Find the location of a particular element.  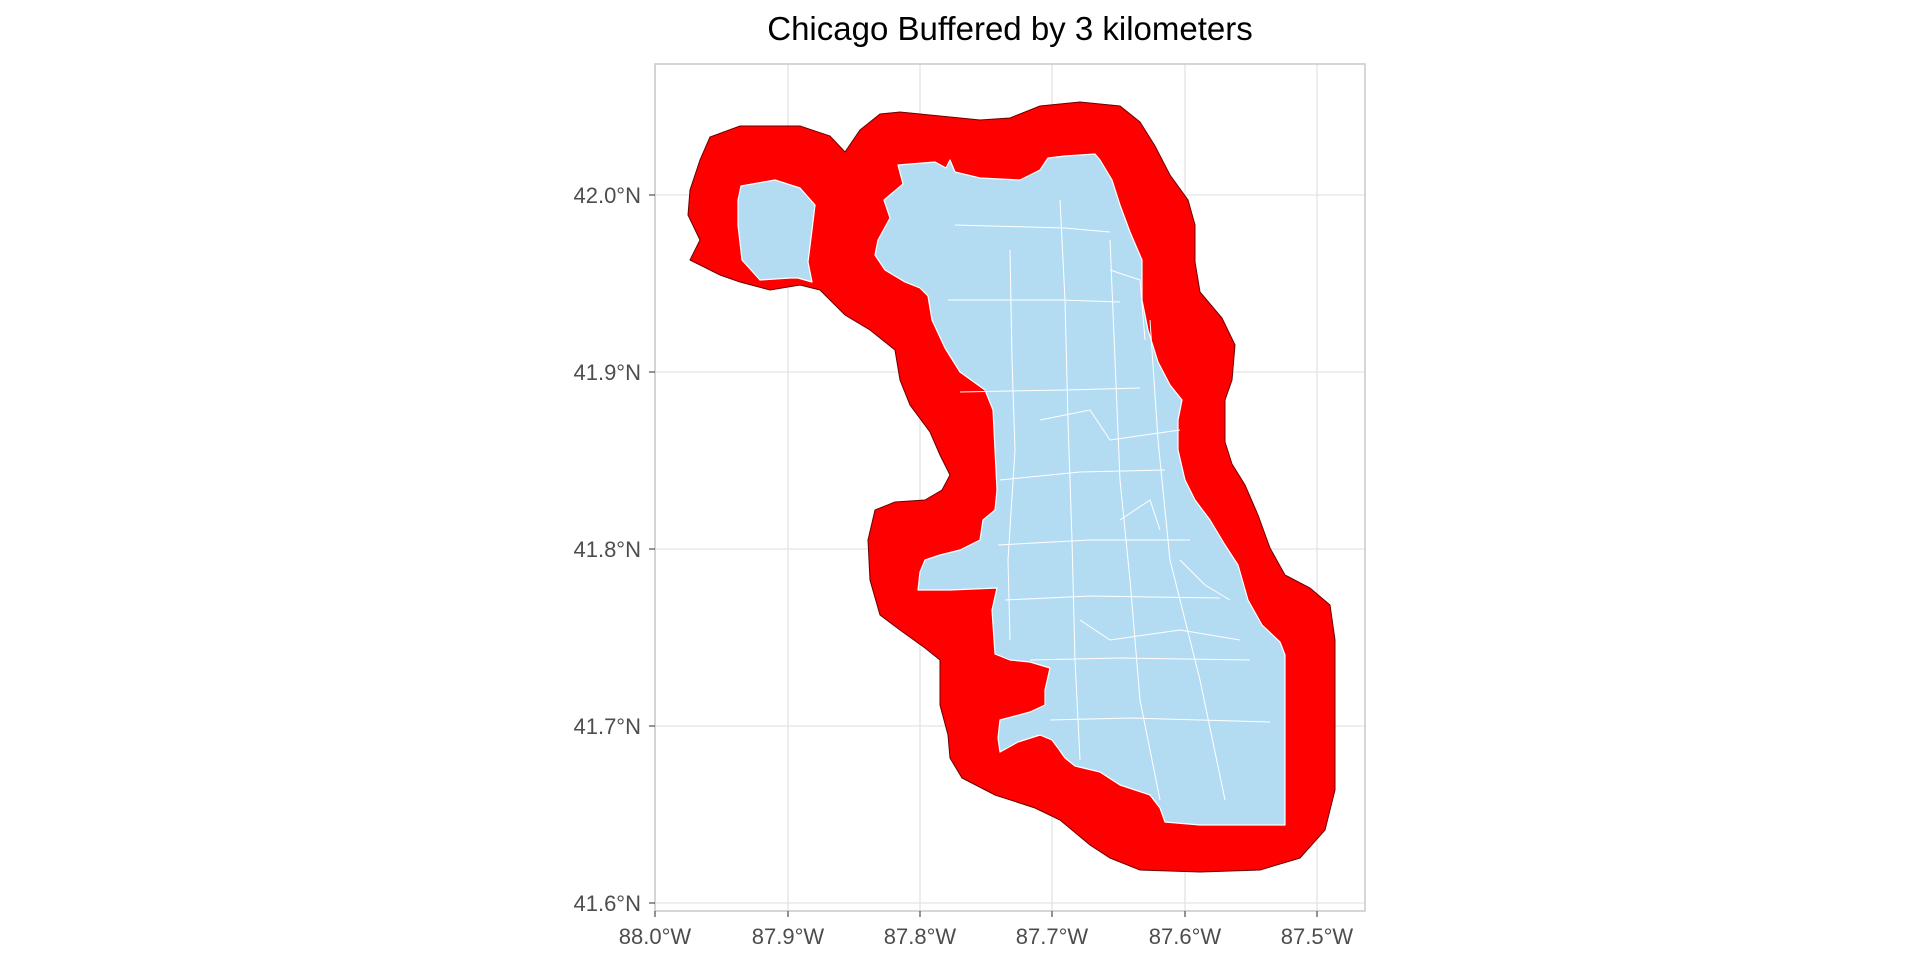

x-tick-label: 87.6°W is located at coordinates (1185, 936).